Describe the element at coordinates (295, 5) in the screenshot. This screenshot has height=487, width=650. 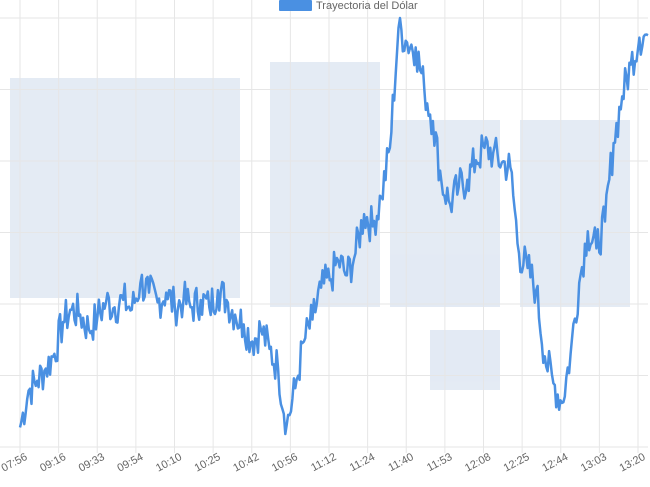
I see `legend-swatch` at that location.